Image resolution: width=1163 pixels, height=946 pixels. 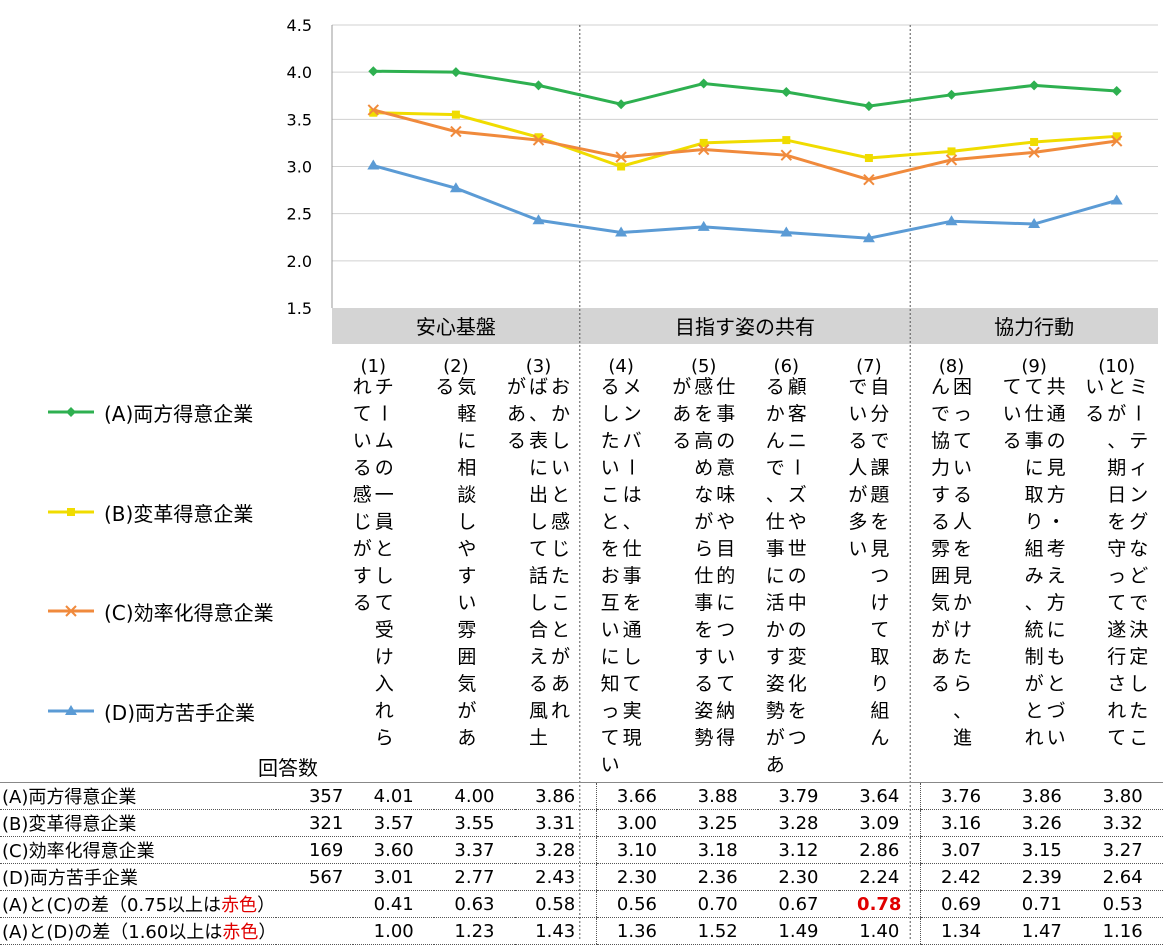 What do you see at coordinates (1056, 711) in the screenshot?
I see `category-label-char: づ` at bounding box center [1056, 711].